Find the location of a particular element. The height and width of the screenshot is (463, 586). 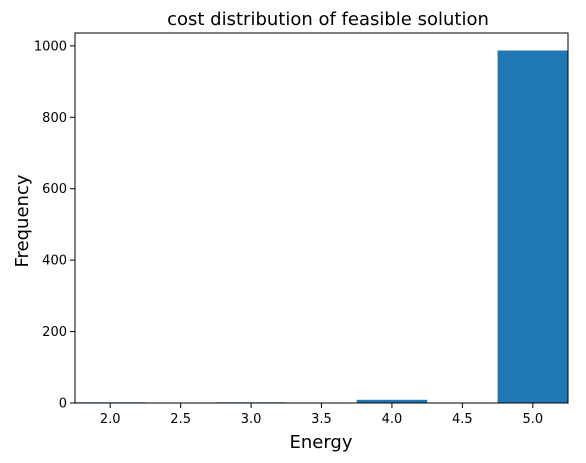

x-tick-label: 2.0 is located at coordinates (110, 419).